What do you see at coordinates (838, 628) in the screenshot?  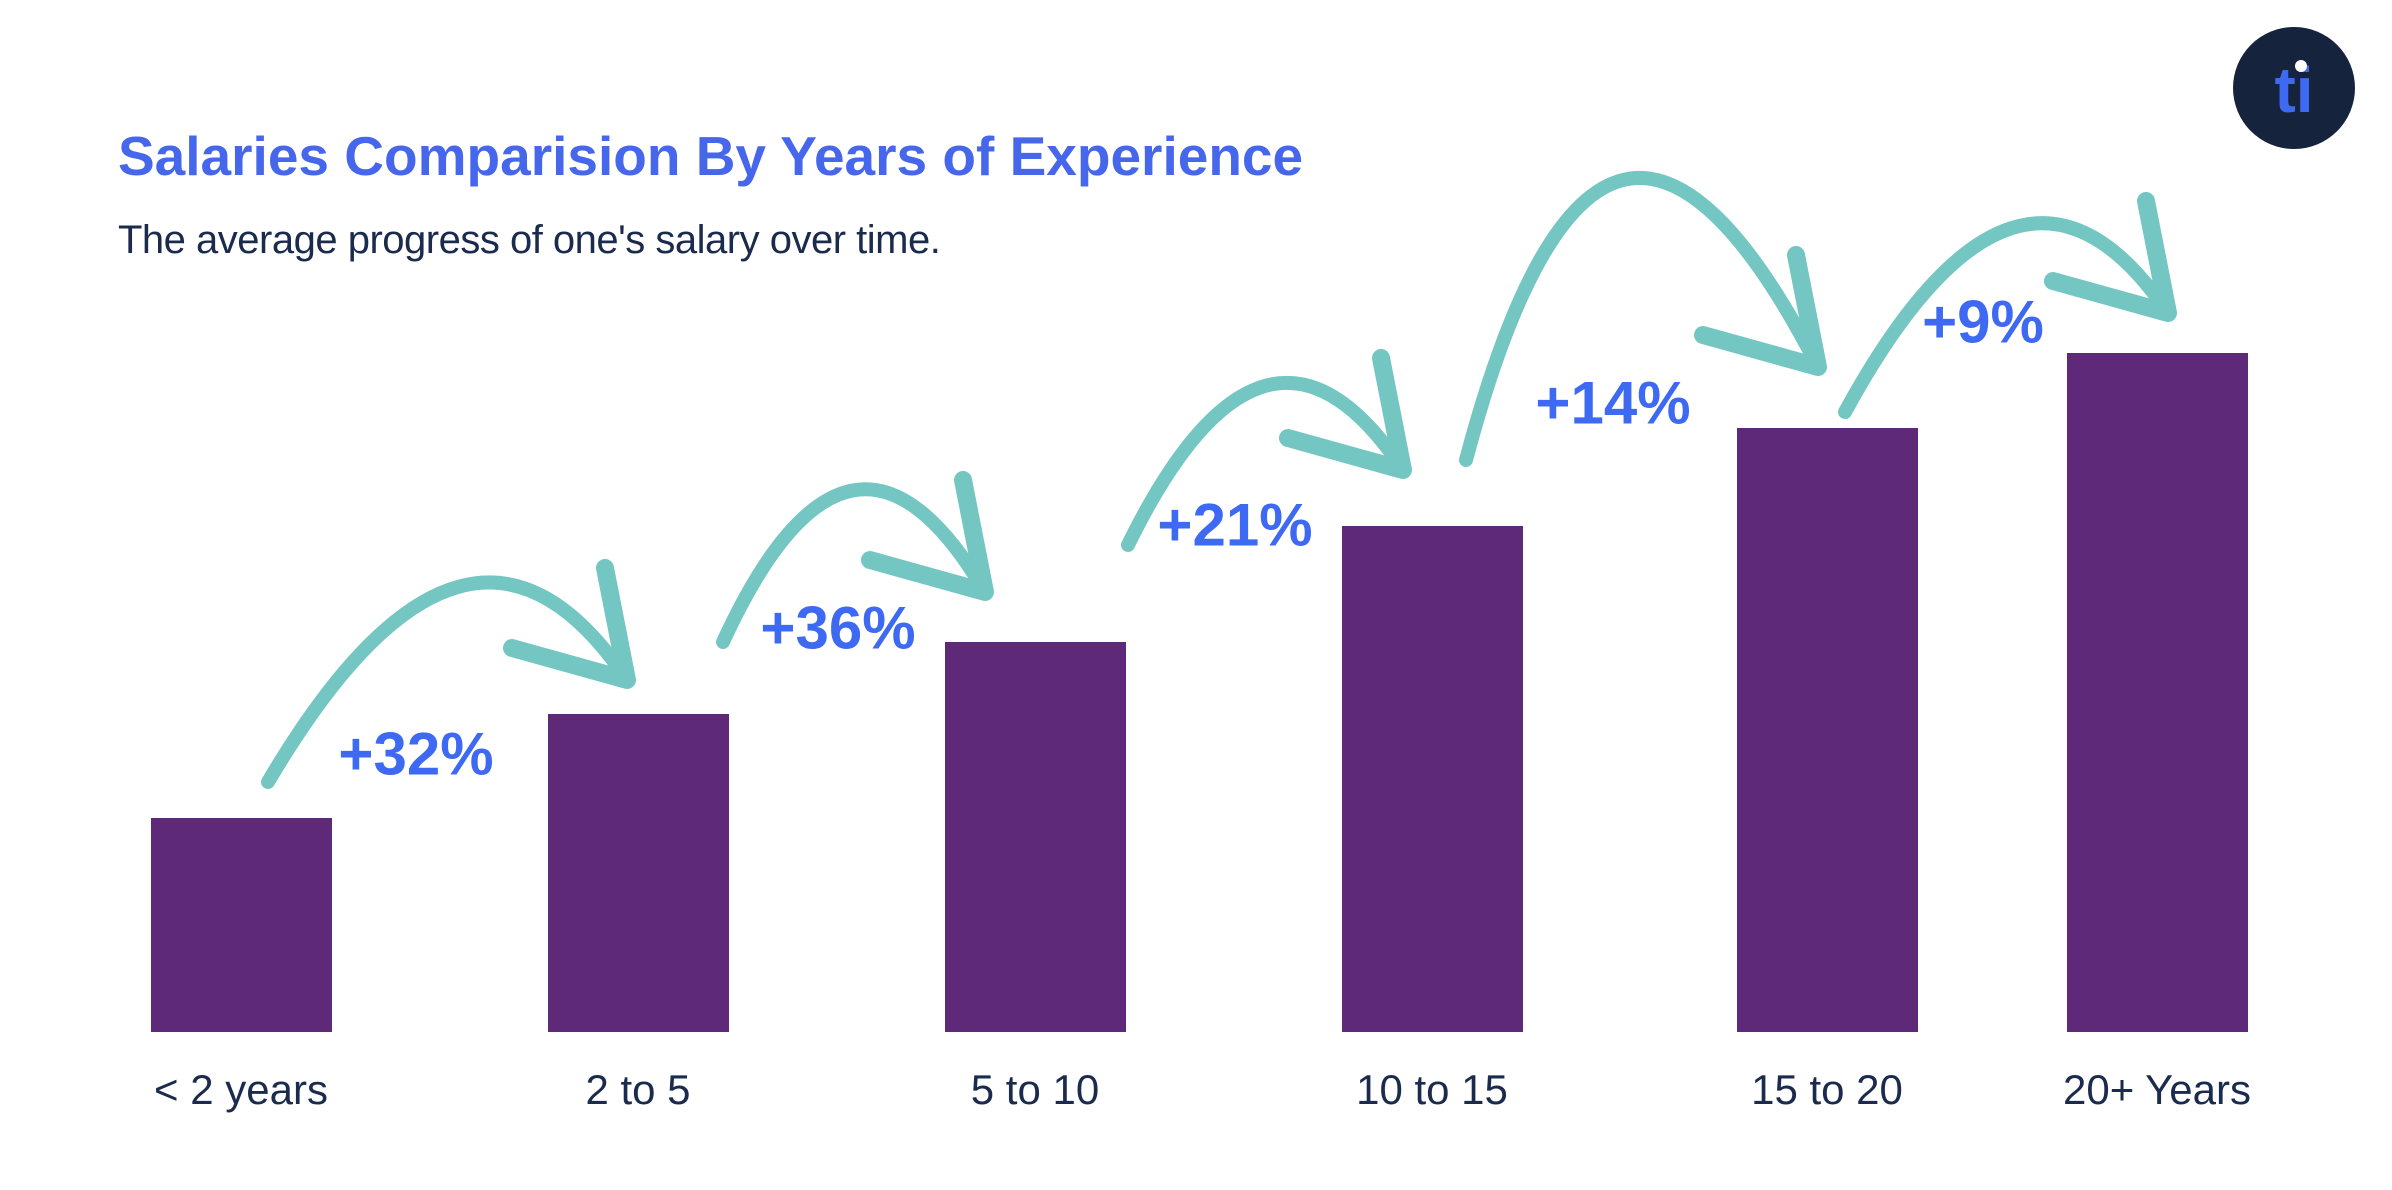 I see `growth-annotation-2: +36%` at bounding box center [838, 628].